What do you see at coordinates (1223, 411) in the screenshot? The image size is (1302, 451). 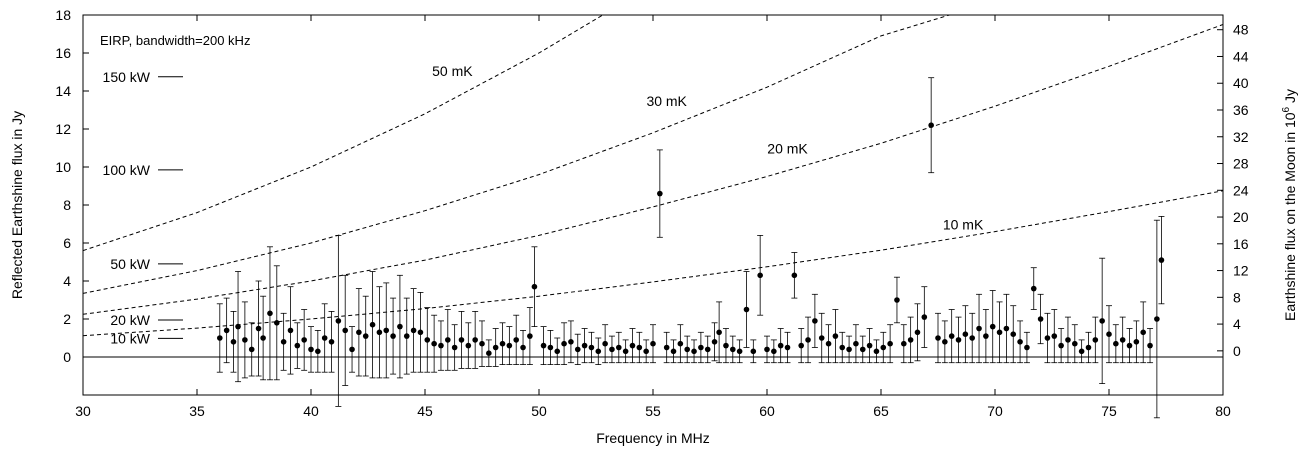 I see `x-tick-label: 80` at bounding box center [1223, 411].